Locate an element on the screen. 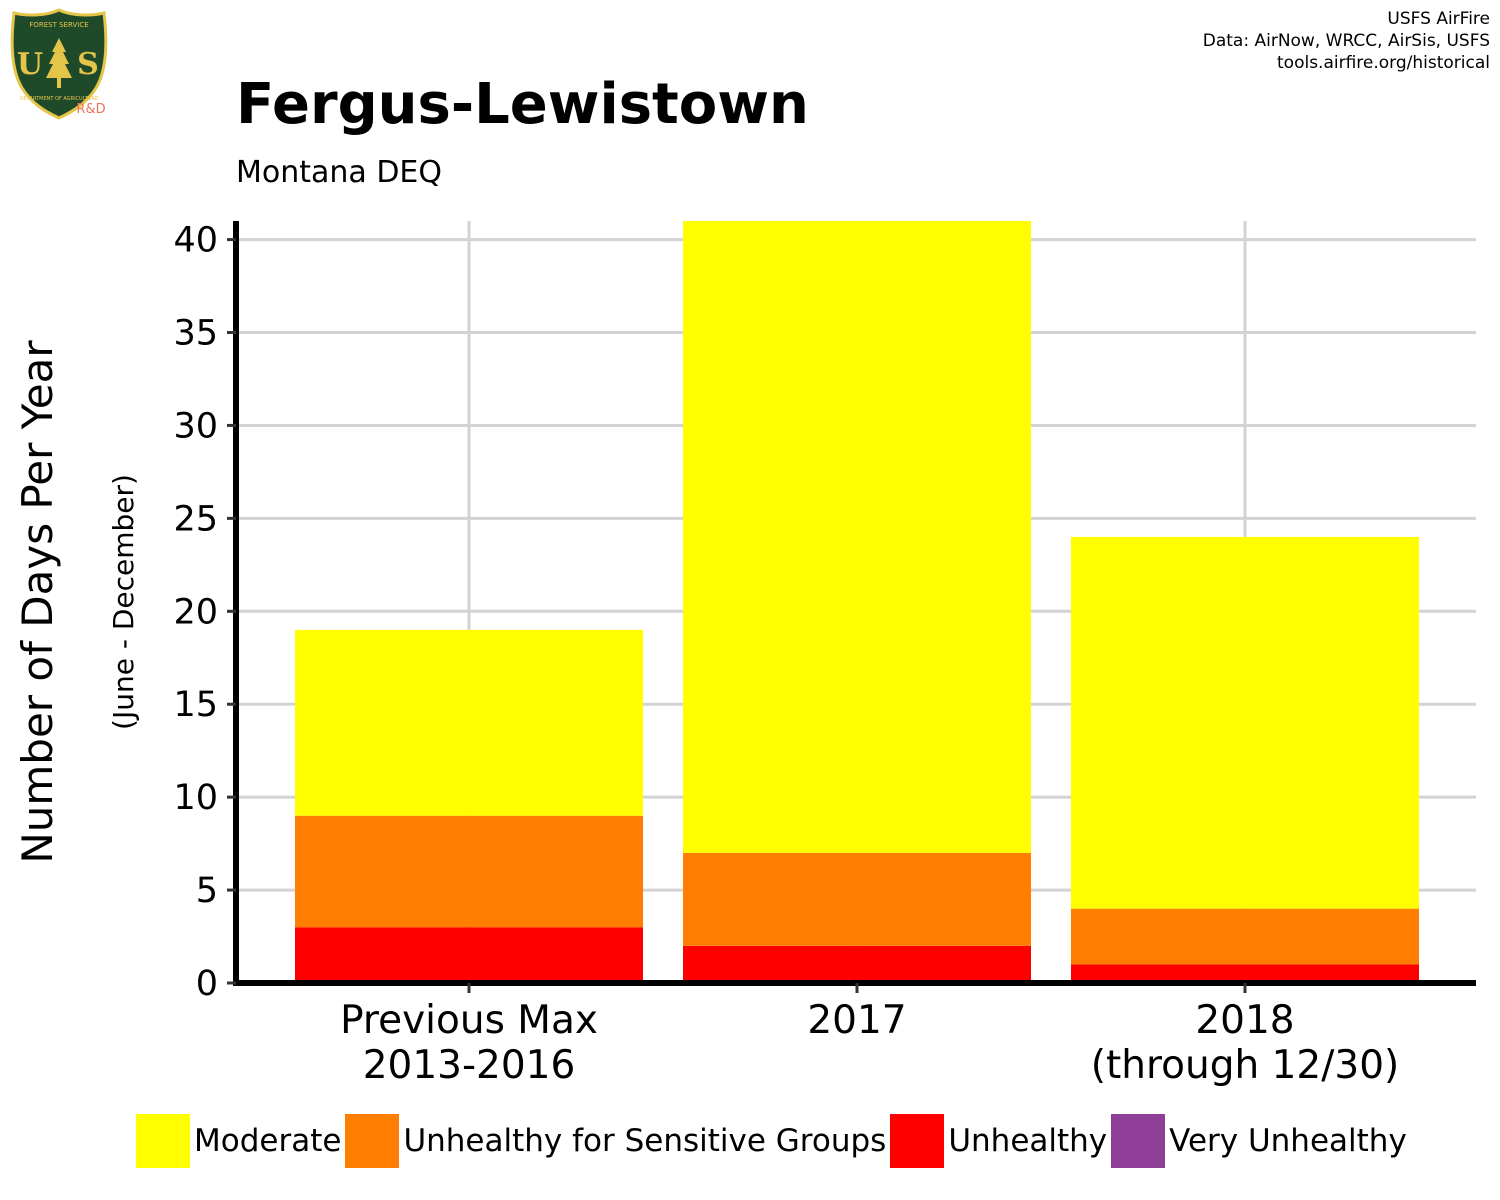 The height and width of the screenshot is (1200, 1500). credit-line: Data: AirNow, WRCC, AirSis, USFS is located at coordinates (1346, 41).